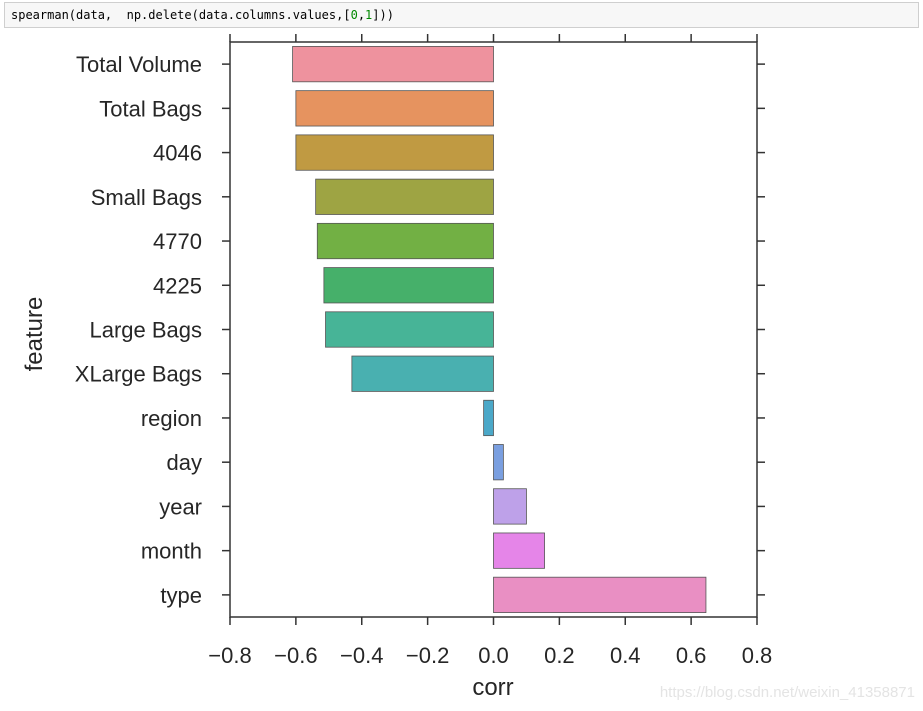 The image size is (923, 711). Describe the element at coordinates (354, 15) in the screenshot. I see `code-index-0: 0` at that location.